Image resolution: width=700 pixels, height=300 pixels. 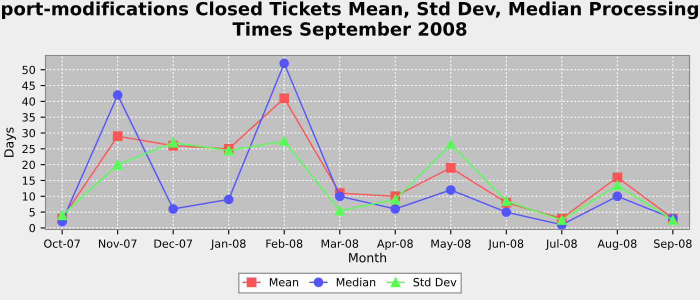 I want to click on x-tick-label: Aug-08, so click(x=616, y=244).